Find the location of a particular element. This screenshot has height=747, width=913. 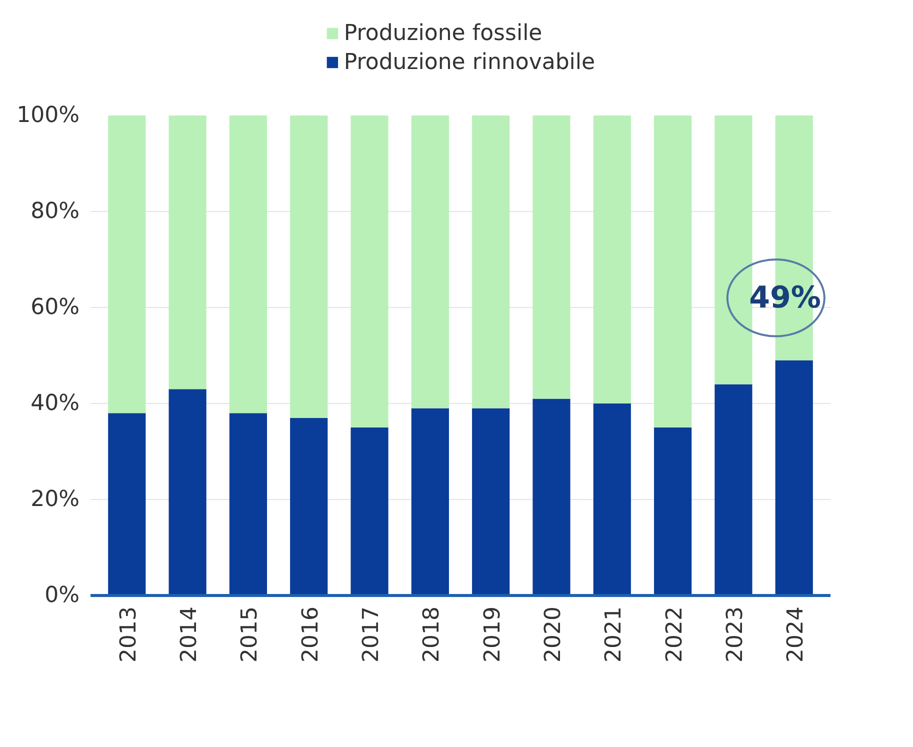

x-tick-label: 2023 is located at coordinates (735, 634).